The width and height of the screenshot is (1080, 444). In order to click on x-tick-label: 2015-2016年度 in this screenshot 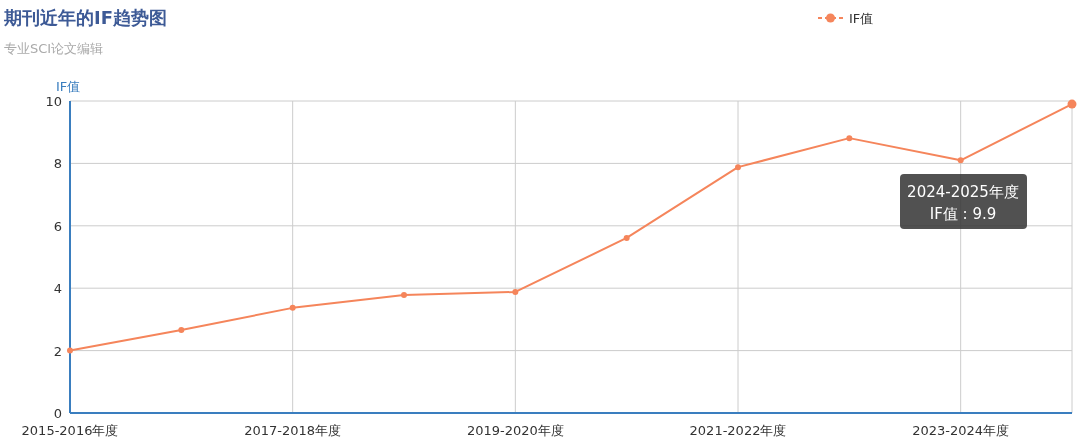, I will do `click(70, 430)`.